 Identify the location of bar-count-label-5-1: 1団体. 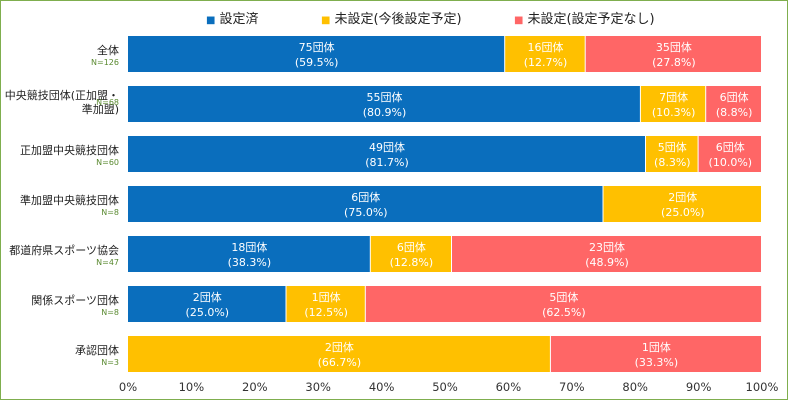
(326, 297).